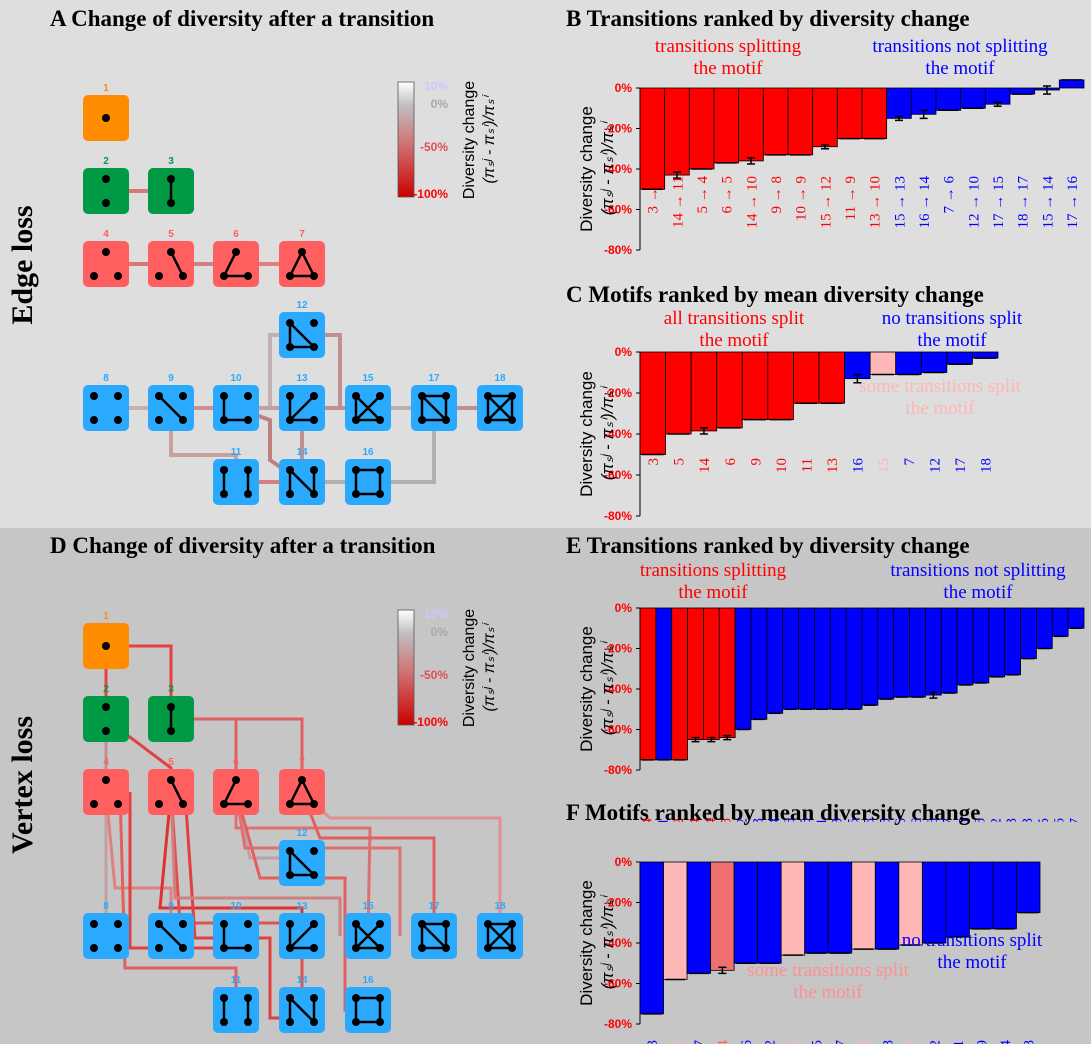 This screenshot has width=1091, height=1044. Describe the element at coordinates (368, 402) in the screenshot. I see `motif-15: 15` at that location.